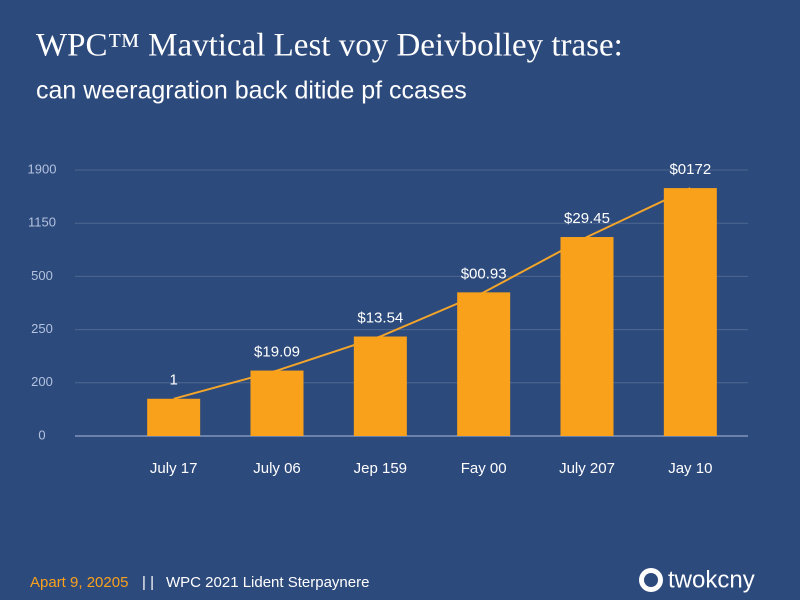 The height and width of the screenshot is (600, 800). What do you see at coordinates (41, 434) in the screenshot?
I see `y-tick-label: 0` at bounding box center [41, 434].